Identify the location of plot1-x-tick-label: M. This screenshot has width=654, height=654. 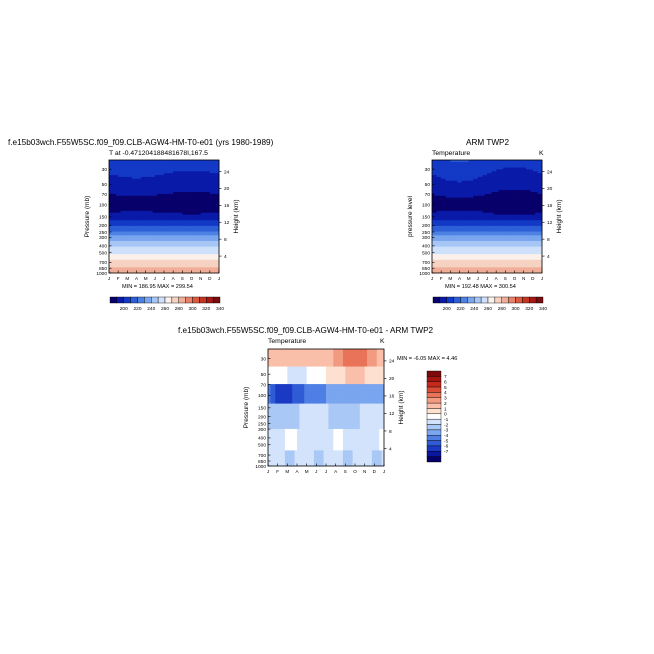
(146, 278).